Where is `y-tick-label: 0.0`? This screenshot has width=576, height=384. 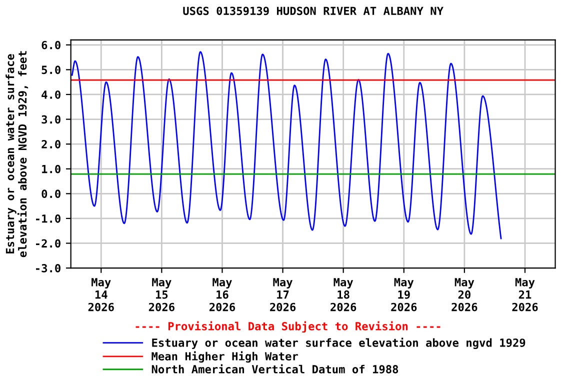
y-tick-label: 0.0 is located at coordinates (51, 194).